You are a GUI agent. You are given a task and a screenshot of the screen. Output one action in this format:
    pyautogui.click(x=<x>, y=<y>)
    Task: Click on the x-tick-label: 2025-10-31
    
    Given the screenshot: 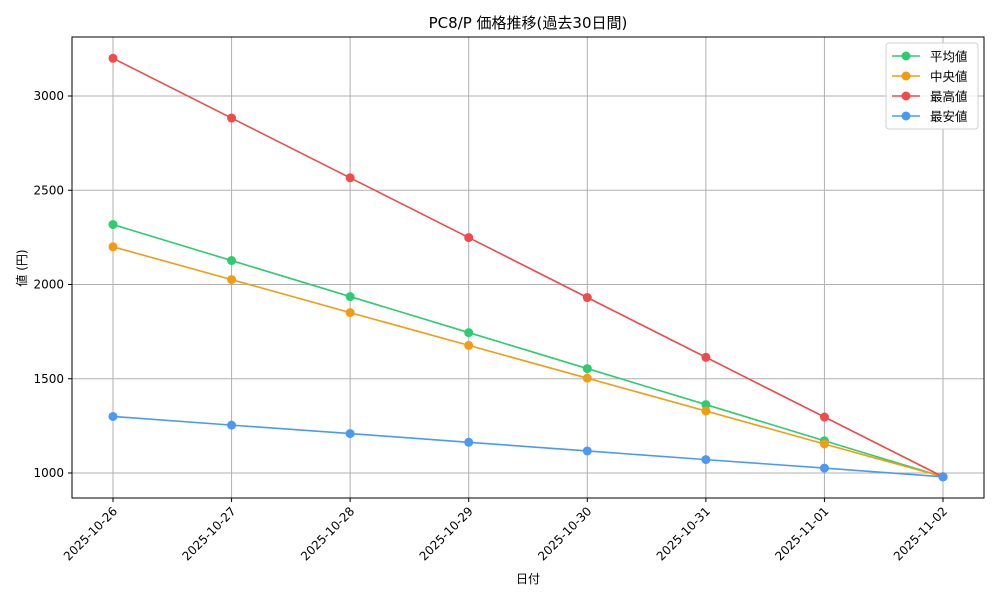 What is the action you would take?
    pyautogui.click(x=683, y=533)
    